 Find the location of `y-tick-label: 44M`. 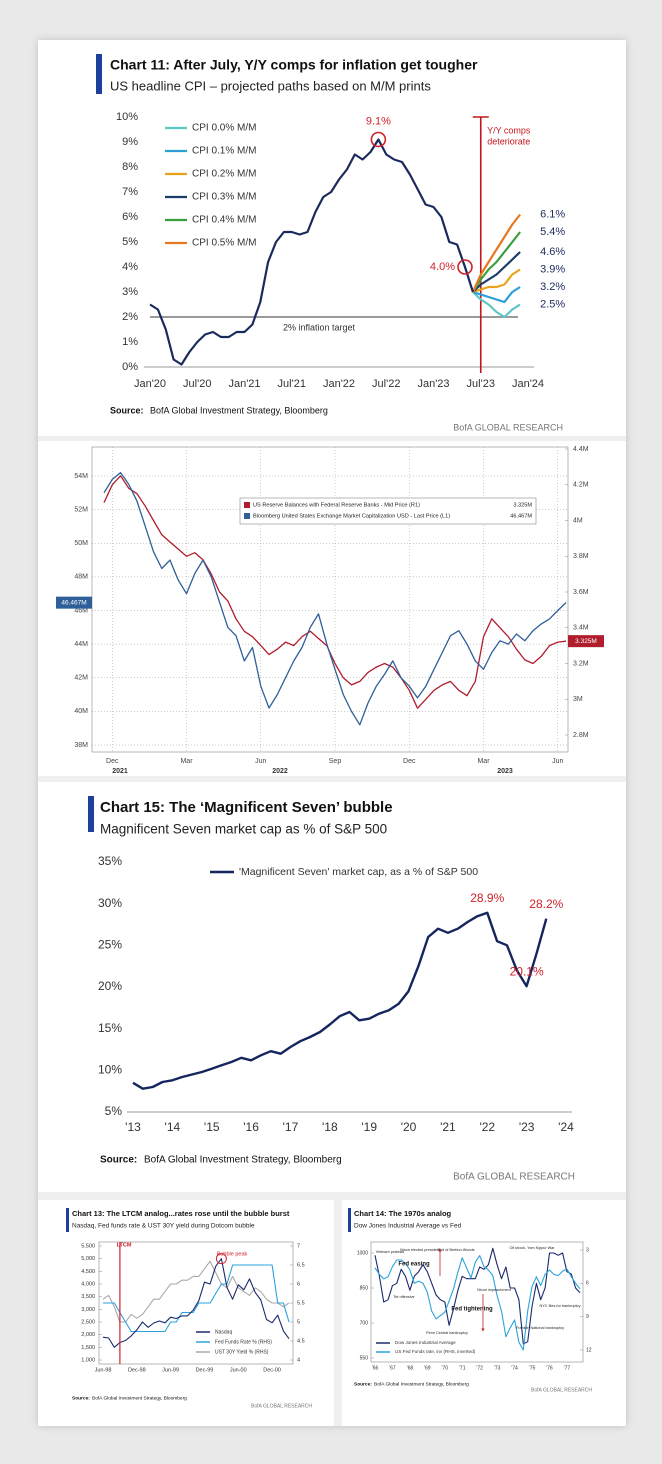

y-tick-label: 44M is located at coordinates (81, 644).